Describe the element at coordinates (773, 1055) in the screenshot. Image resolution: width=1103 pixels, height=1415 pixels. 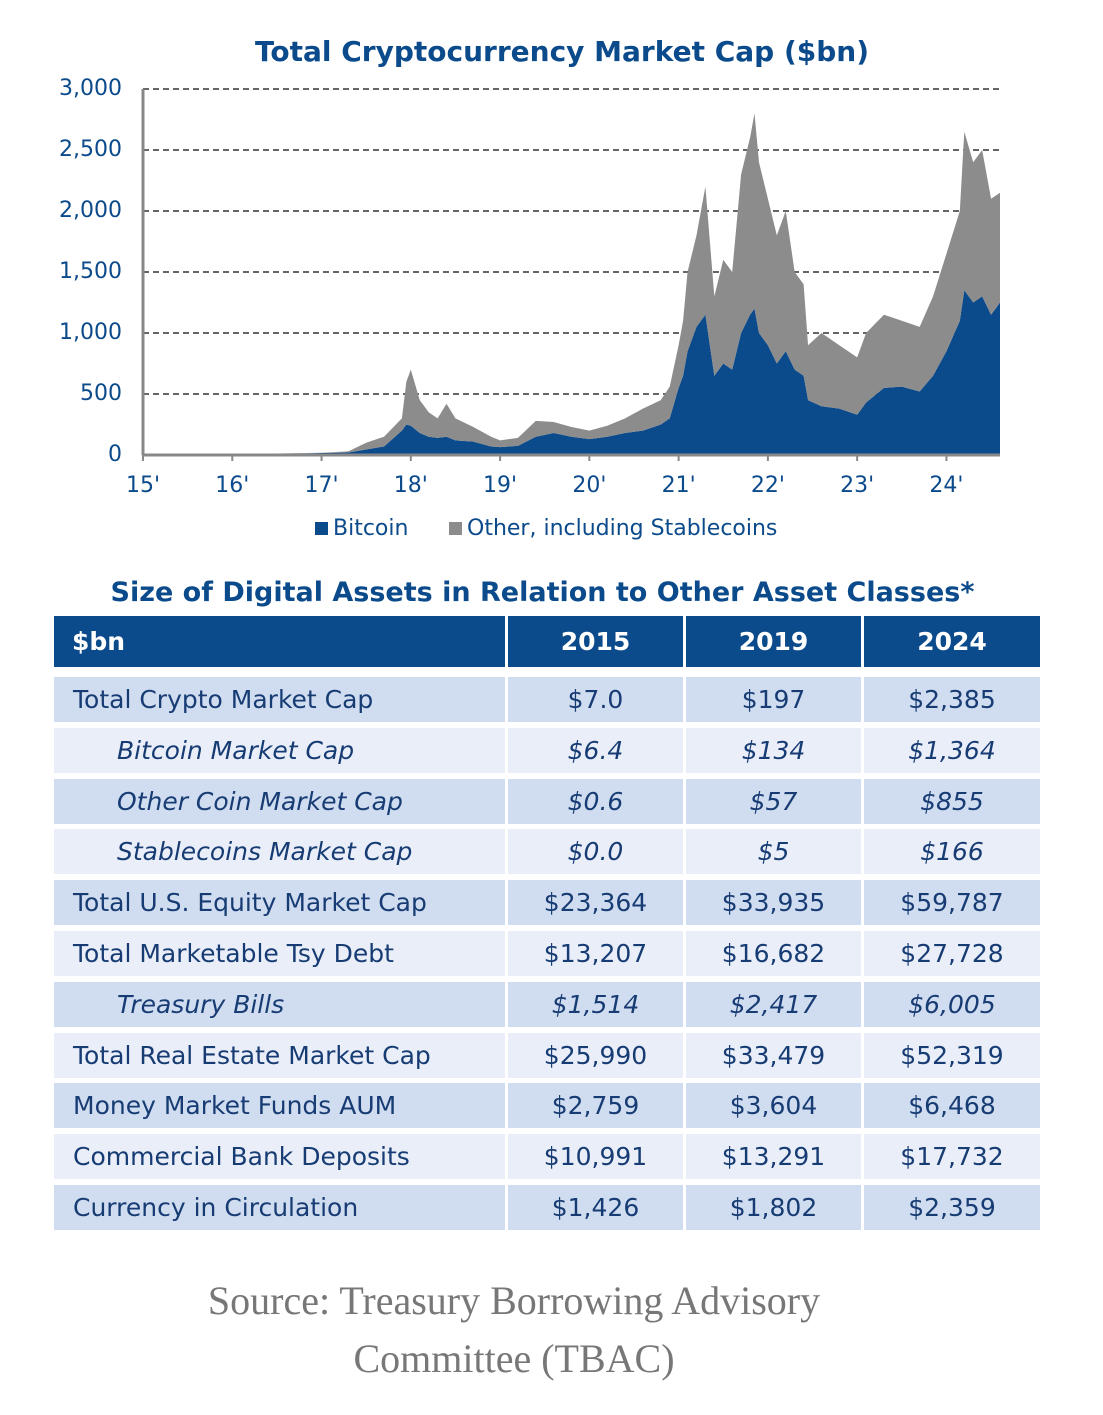
I see `cell-value: $33,479` at that location.